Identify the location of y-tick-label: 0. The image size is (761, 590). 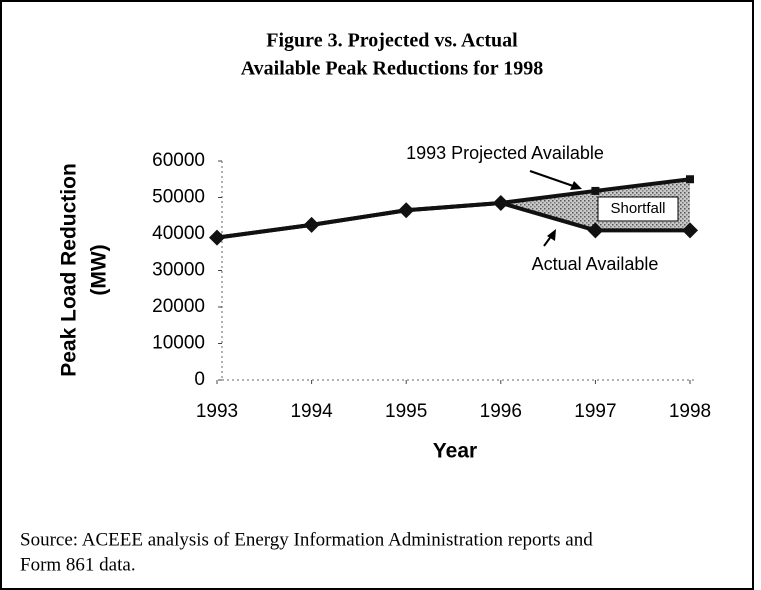
(199, 379).